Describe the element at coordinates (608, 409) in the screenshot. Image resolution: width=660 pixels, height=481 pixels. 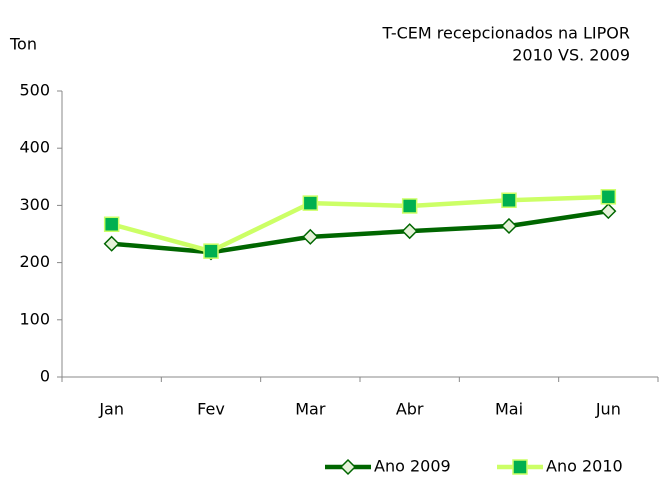
I see `x-tick-label: Jun` at that location.